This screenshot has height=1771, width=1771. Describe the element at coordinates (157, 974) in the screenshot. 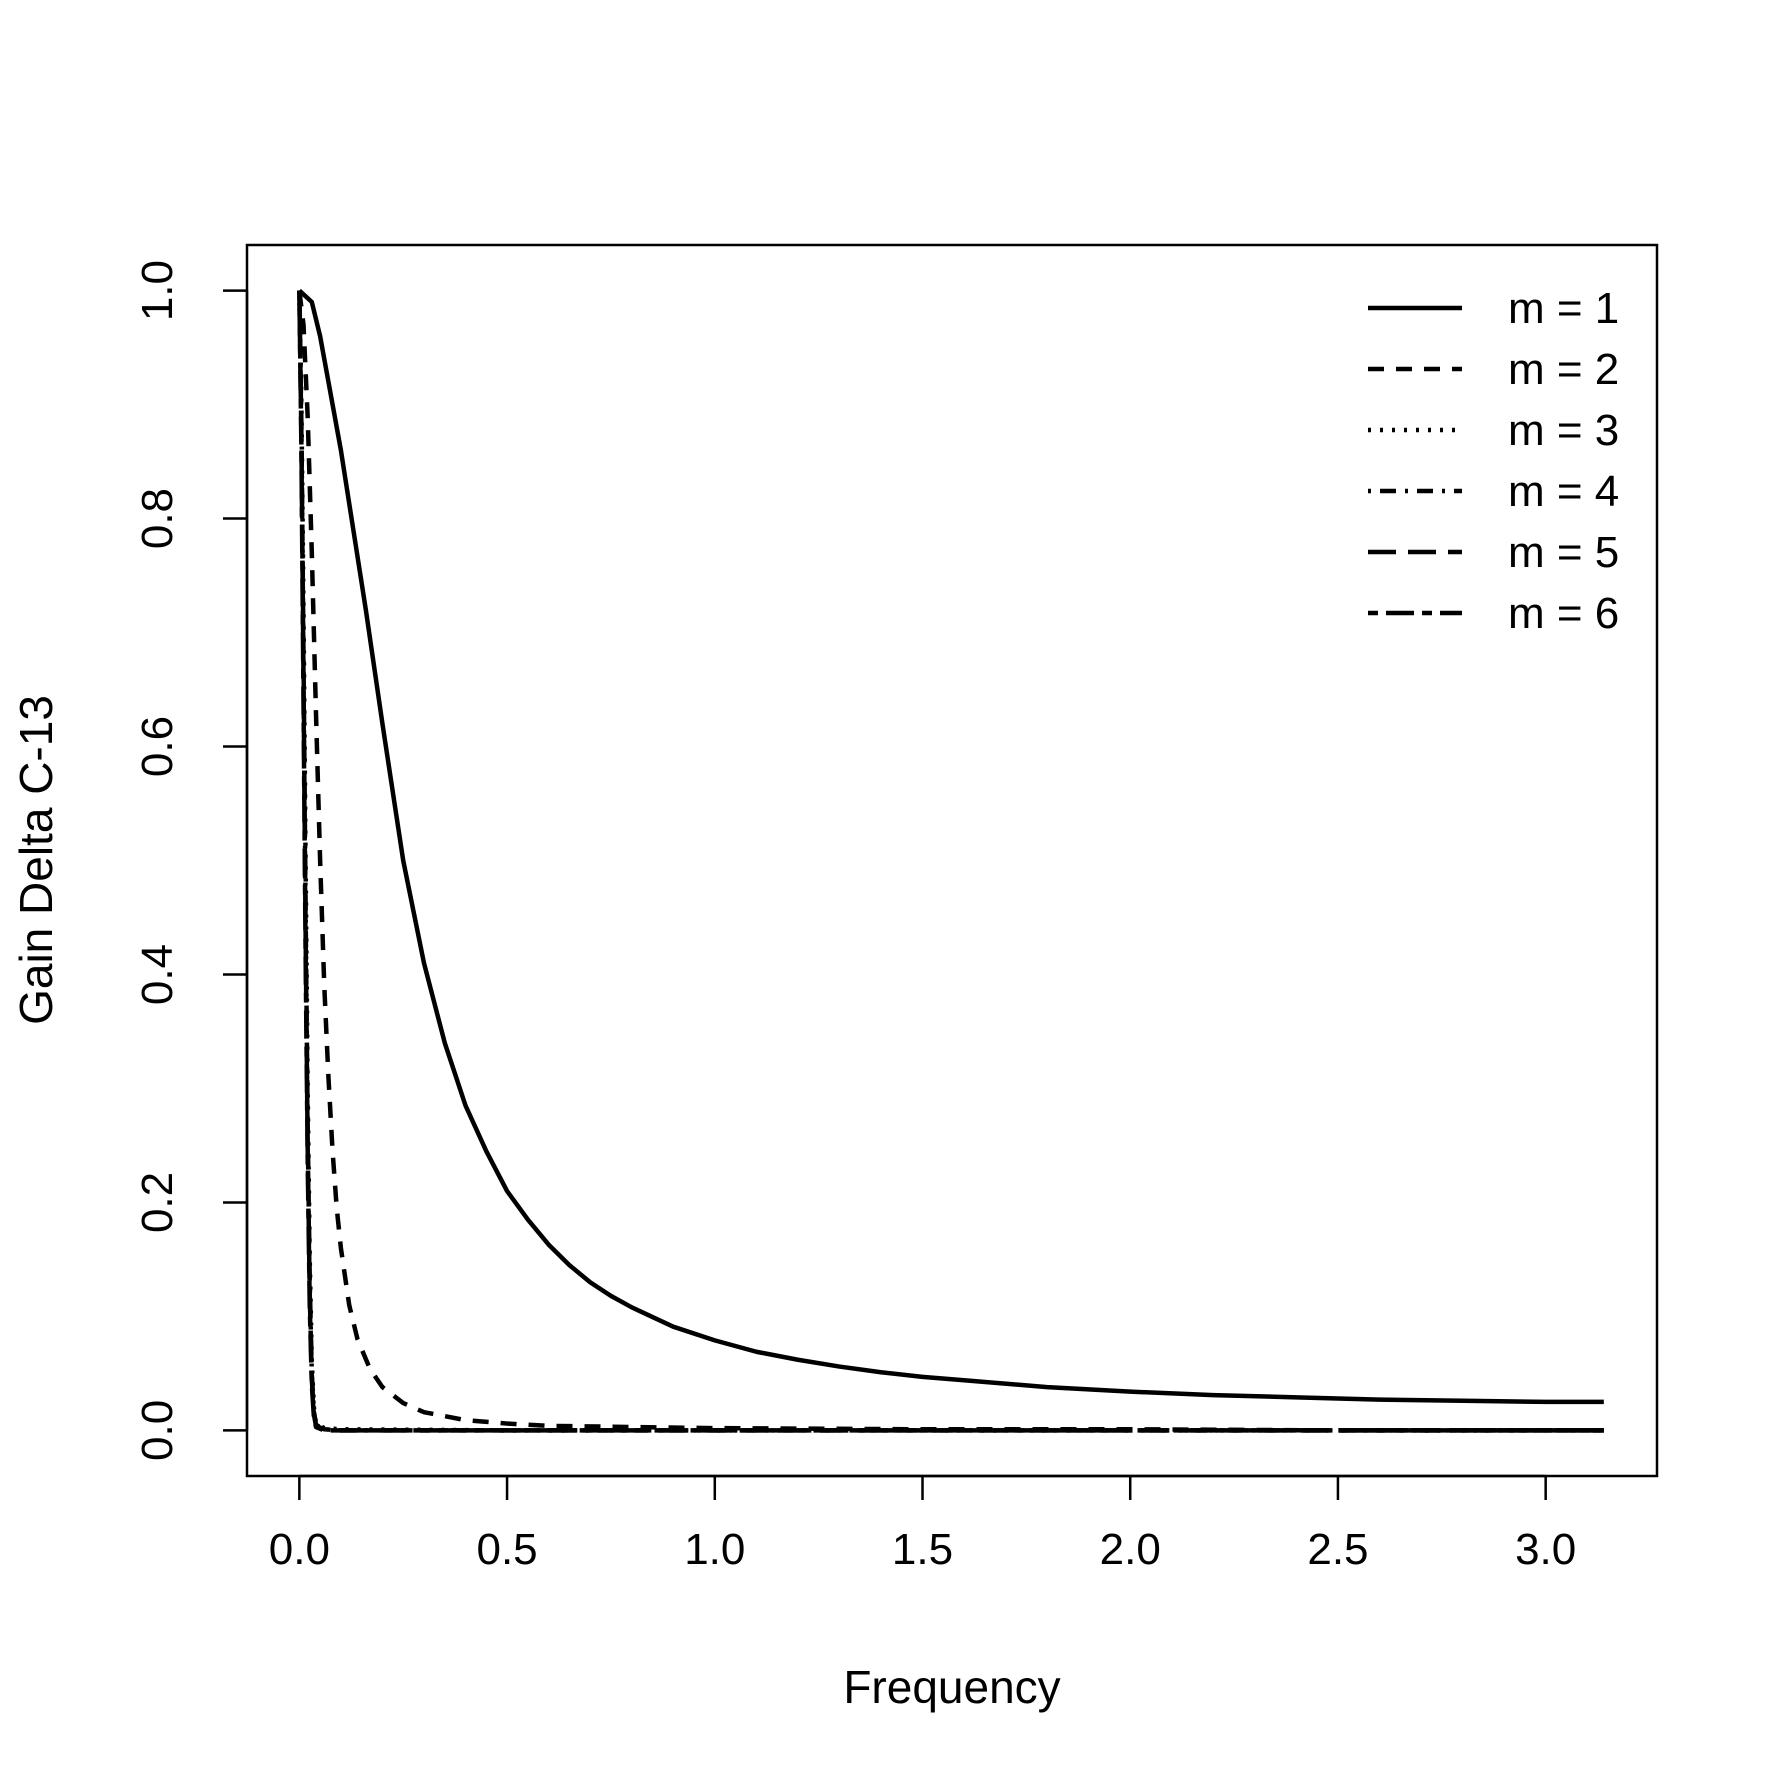

I see `y-tick-label: 0.4` at that location.